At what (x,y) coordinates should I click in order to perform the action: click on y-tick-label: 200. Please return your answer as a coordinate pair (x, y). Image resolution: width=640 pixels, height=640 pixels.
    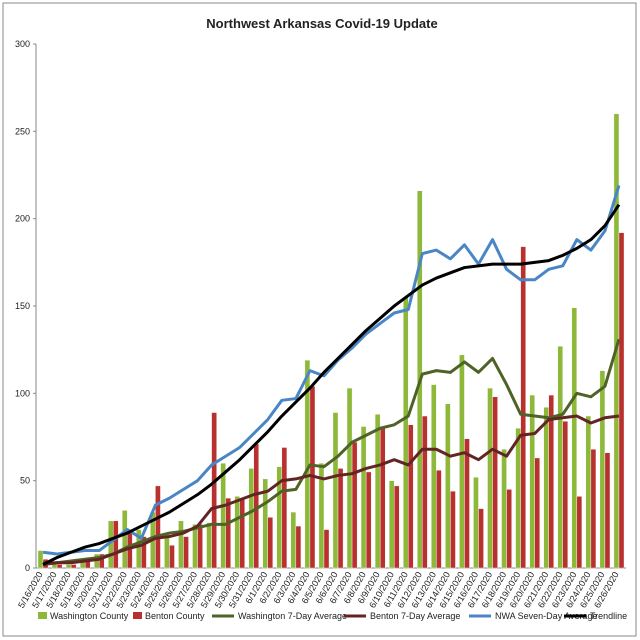
    Looking at the image, I should click on (22, 219).